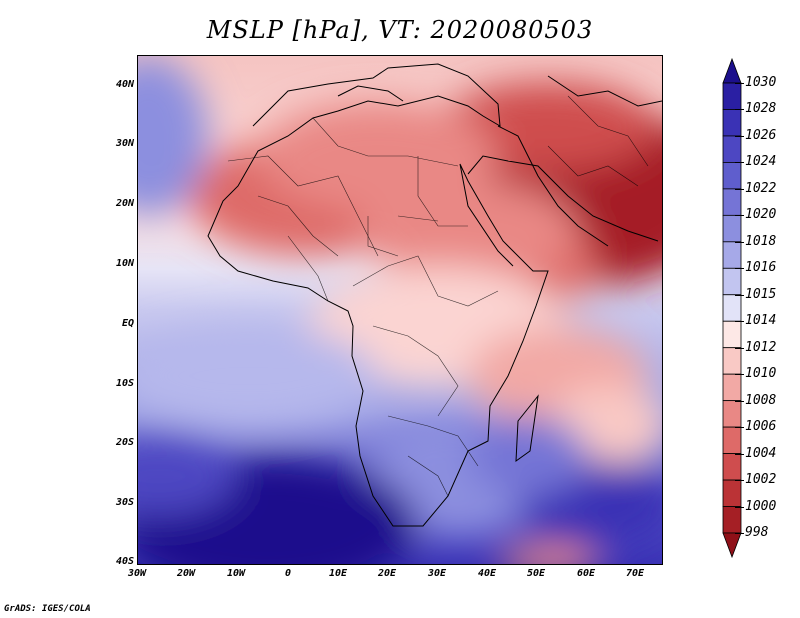  I want to click on lon-label-30e: 30E, so click(437, 573).